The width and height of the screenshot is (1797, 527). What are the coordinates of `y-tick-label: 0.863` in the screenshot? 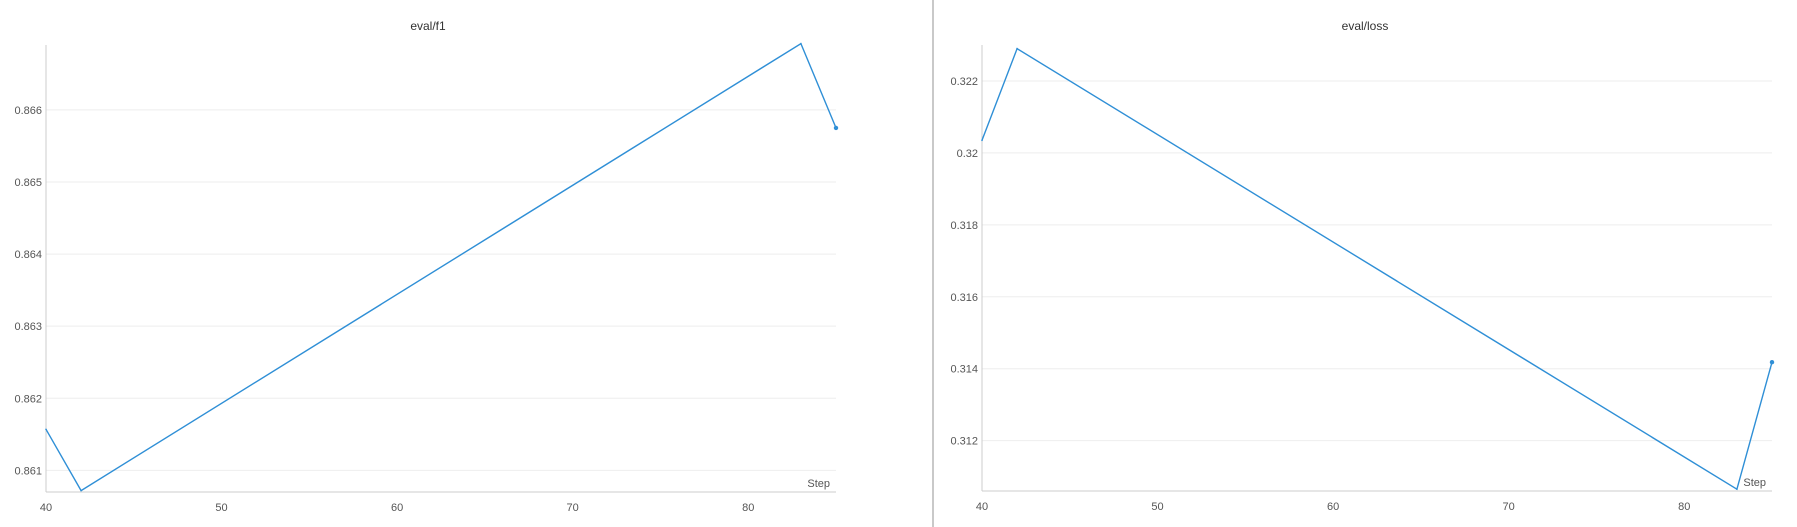 It's located at (28, 327).